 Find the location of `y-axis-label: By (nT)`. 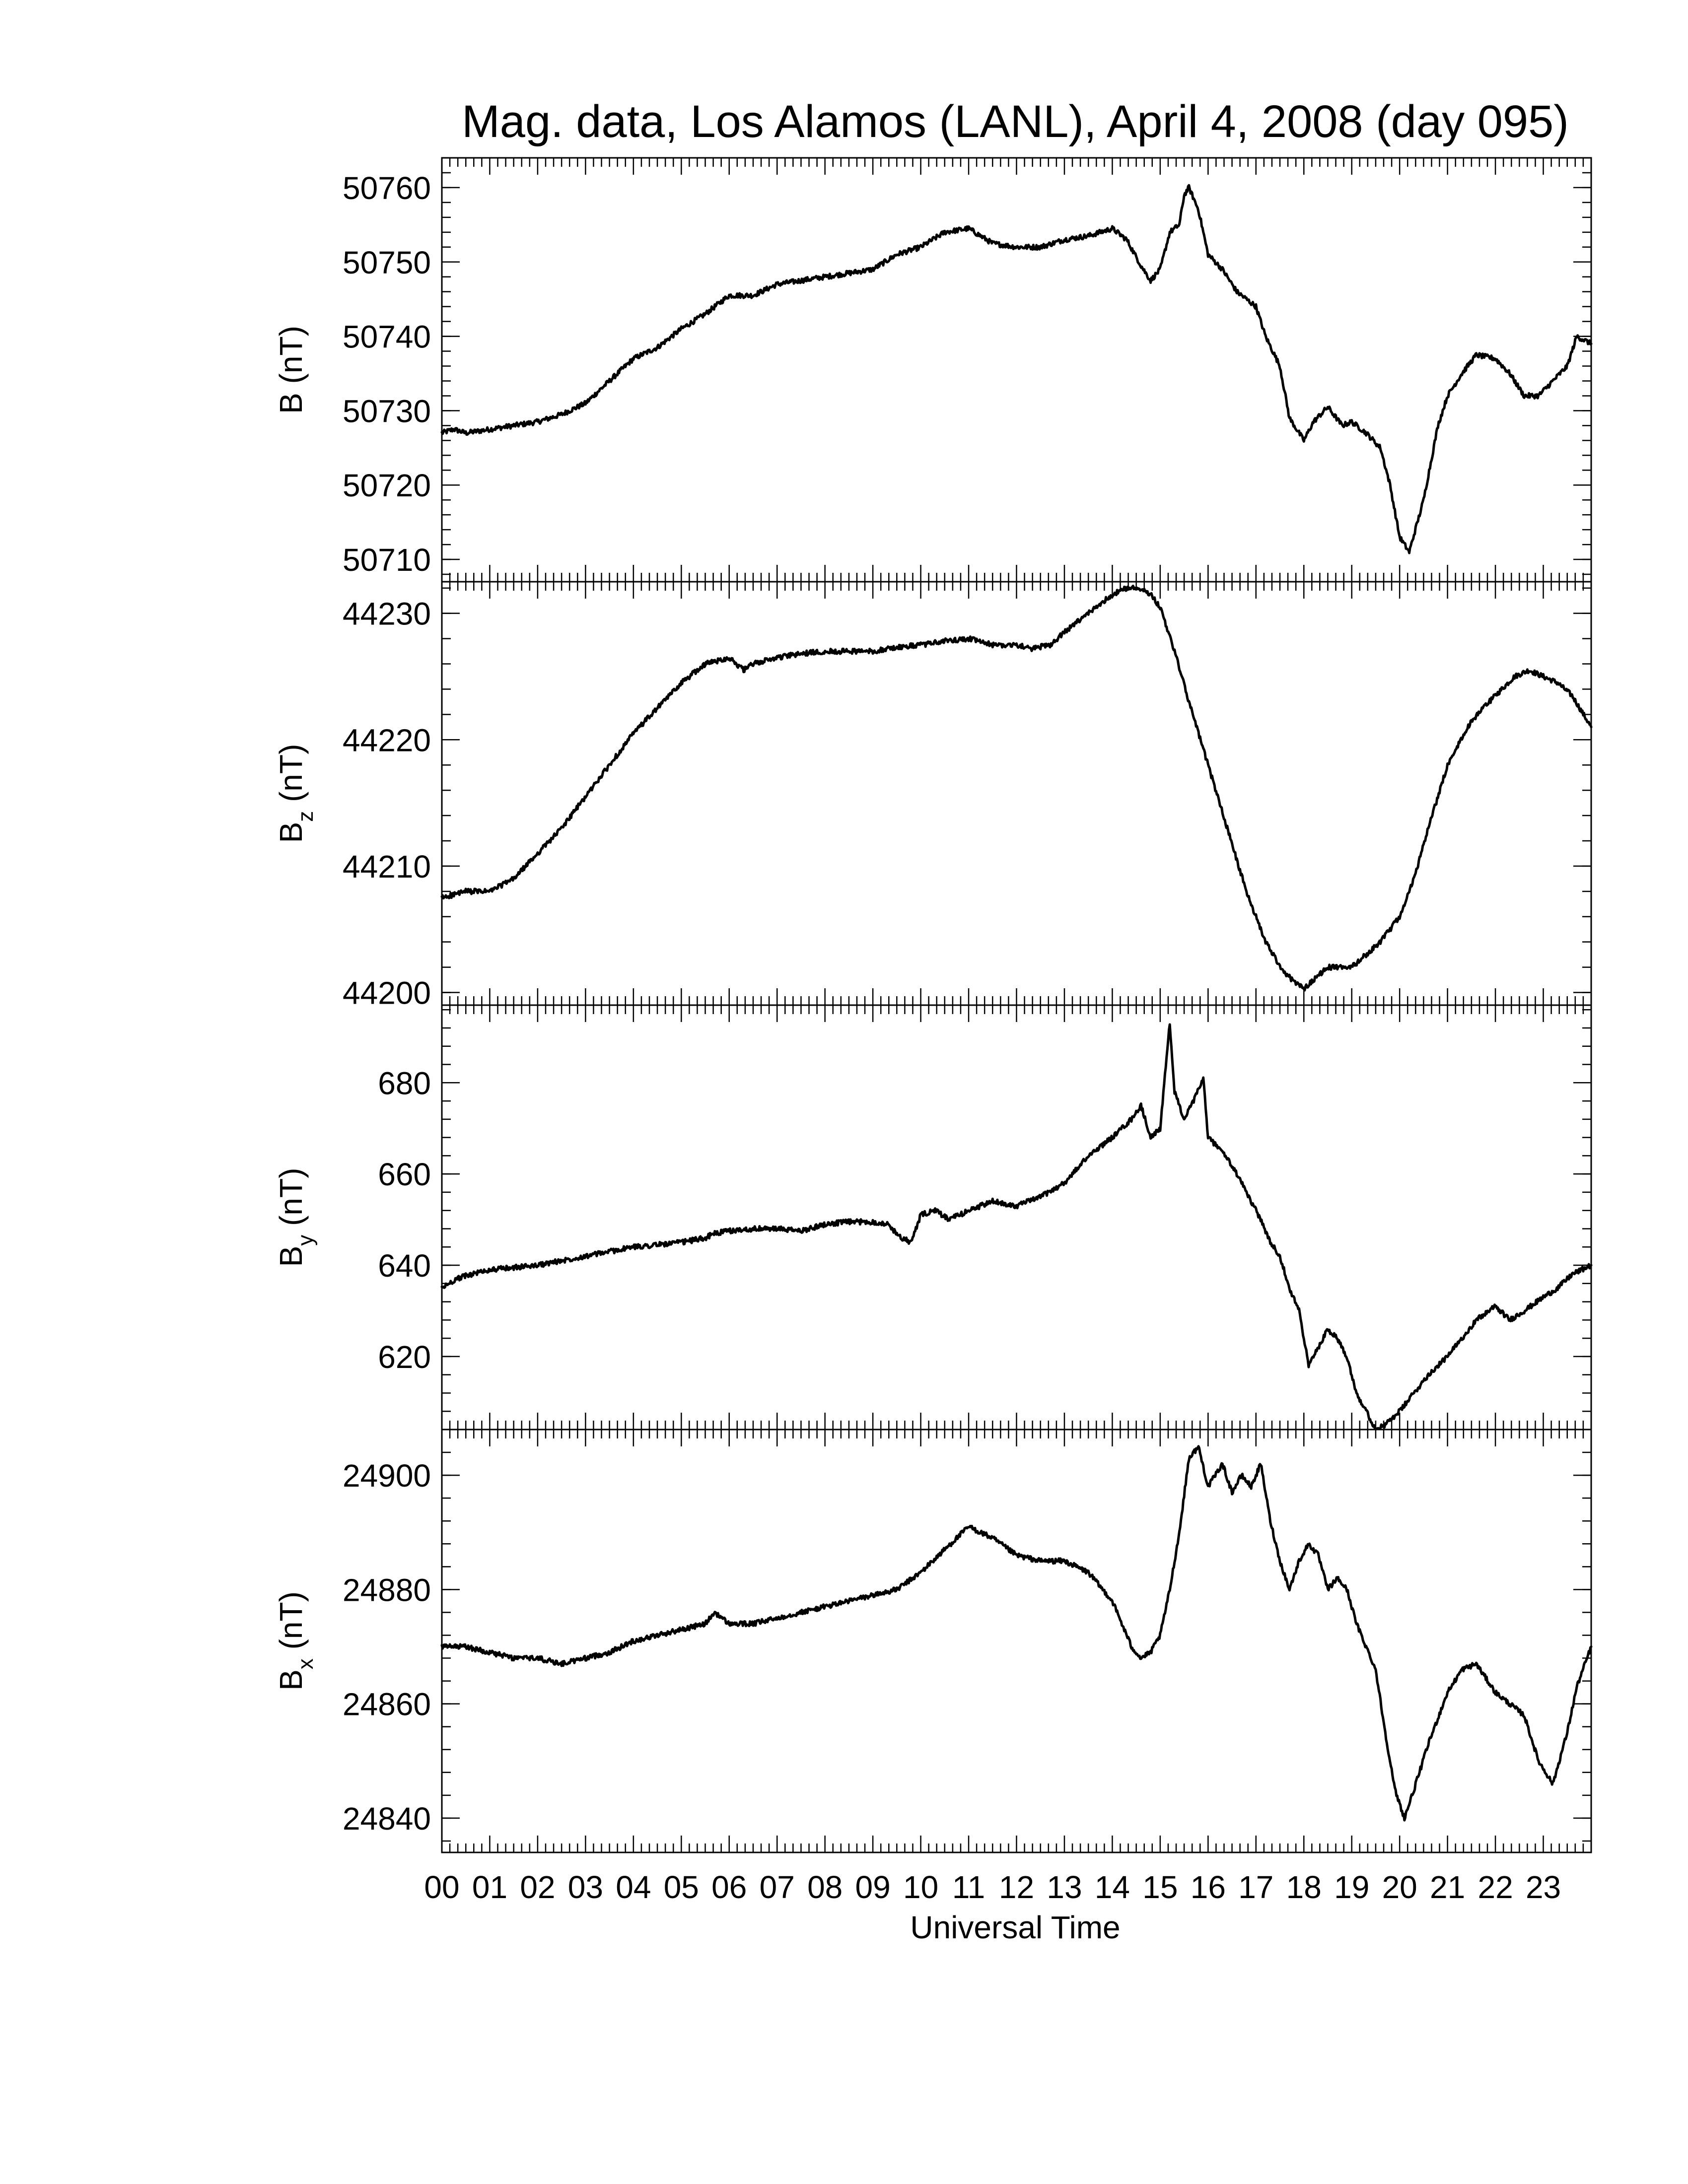

y-axis-label: By (nT) is located at coordinates (295, 1217).